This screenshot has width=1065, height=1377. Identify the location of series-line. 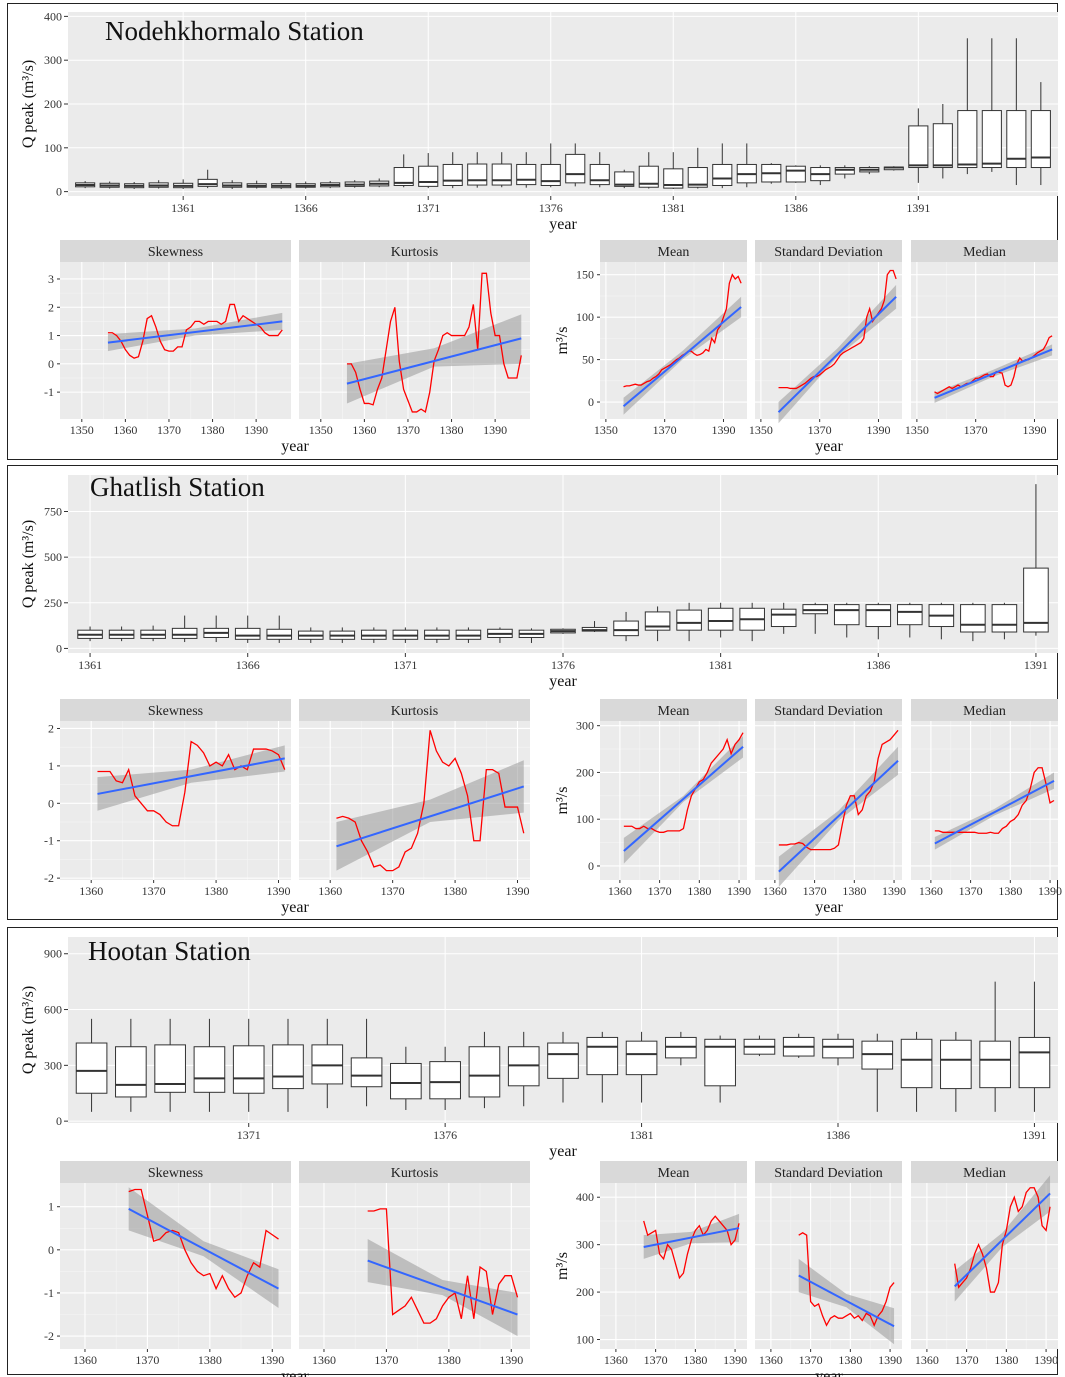
(1002, 1240).